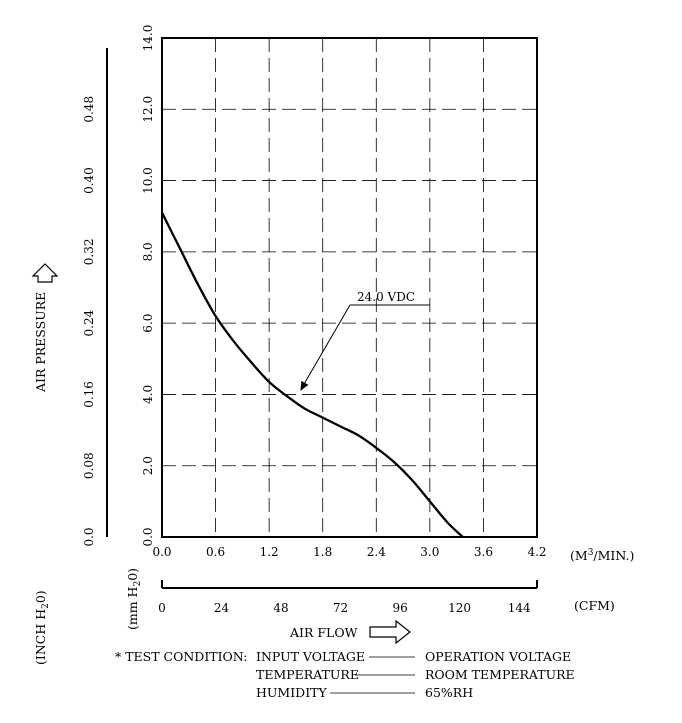 The image size is (682, 723). Describe the element at coordinates (386, 297) in the screenshot. I see `annotation-label: 24.0 VDC` at that location.